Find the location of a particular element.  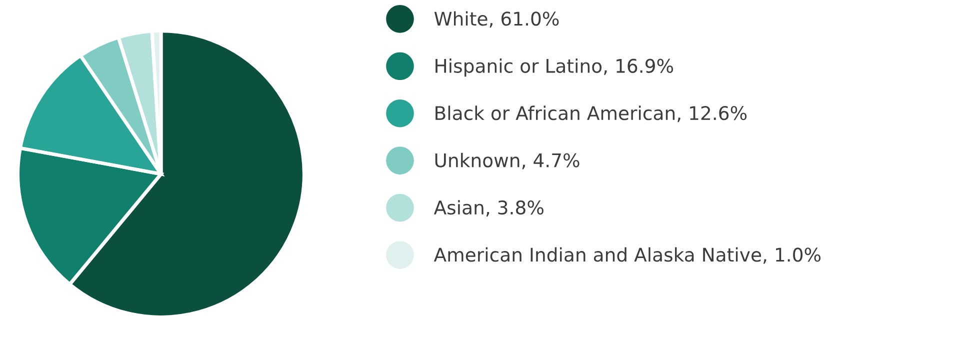

legend-label: Unknown, 4.7% is located at coordinates (507, 161).